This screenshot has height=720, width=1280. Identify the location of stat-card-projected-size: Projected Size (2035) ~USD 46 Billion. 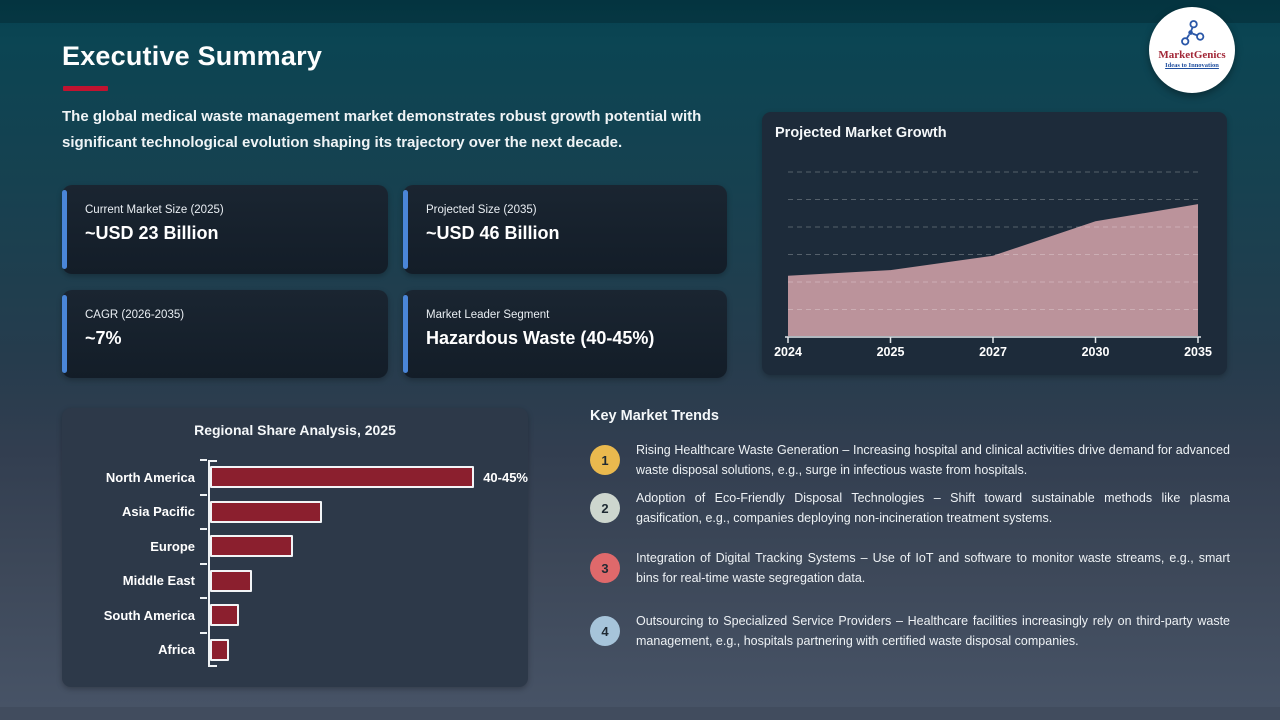
(565, 229).